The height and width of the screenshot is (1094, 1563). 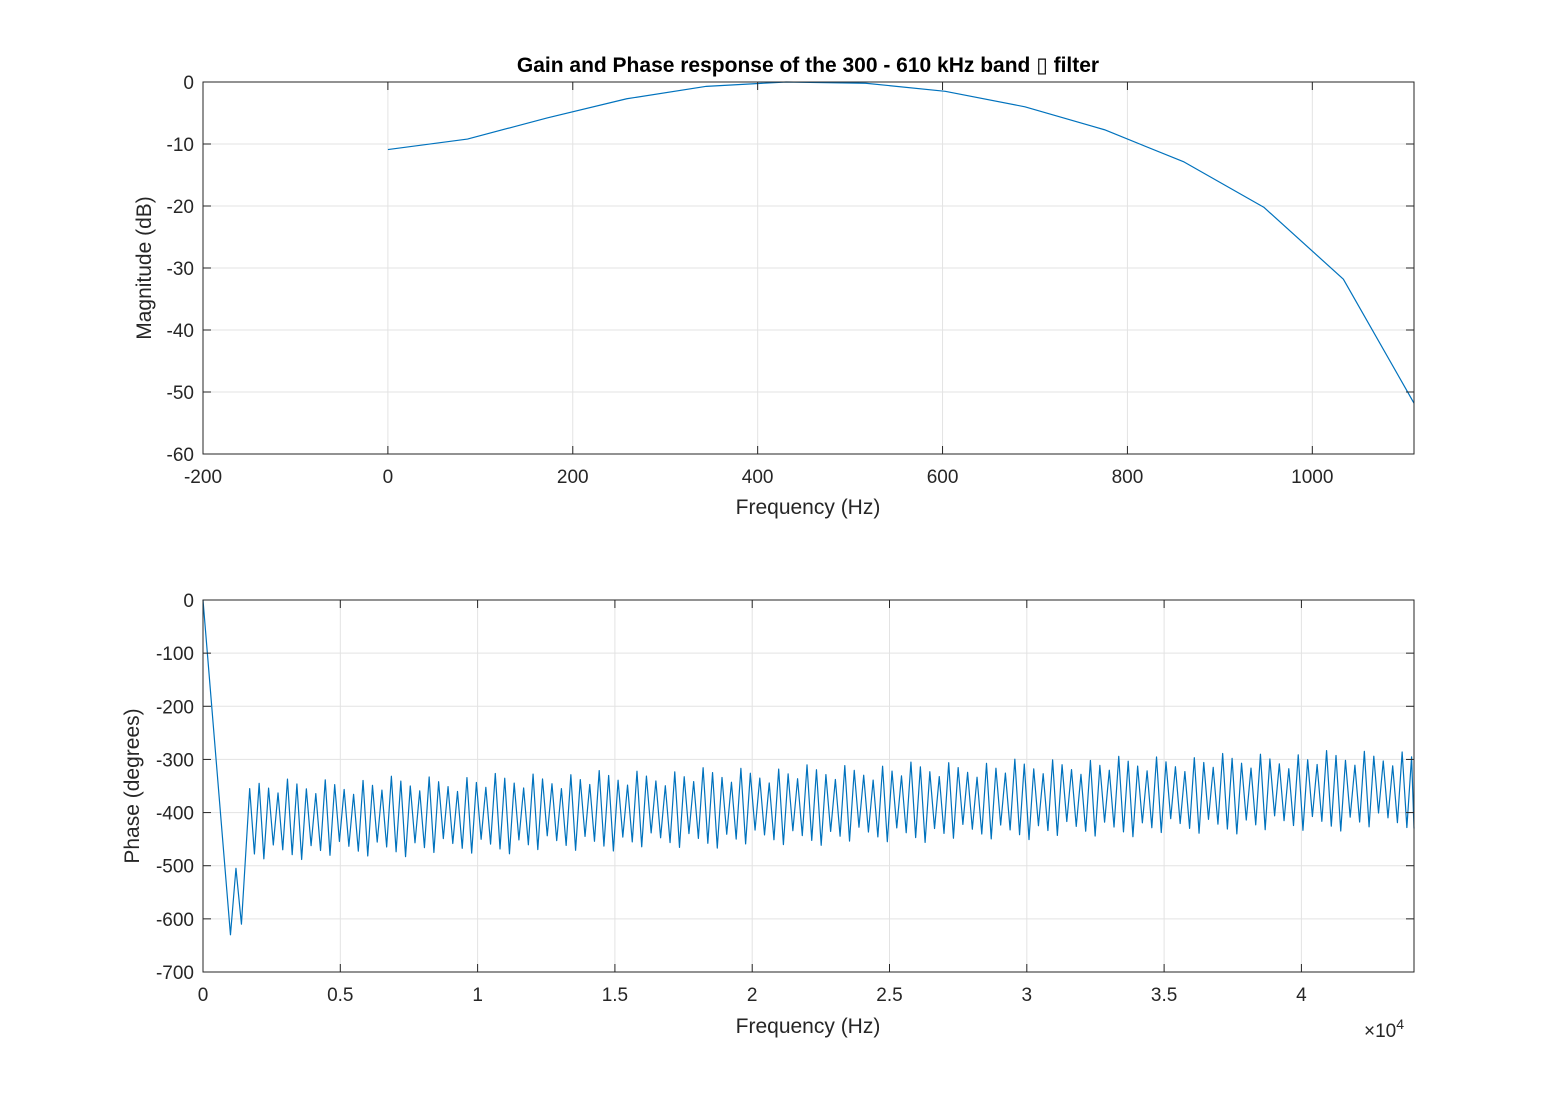 What do you see at coordinates (203, 477) in the screenshot?
I see `magnitude-xtick-label: -200` at bounding box center [203, 477].